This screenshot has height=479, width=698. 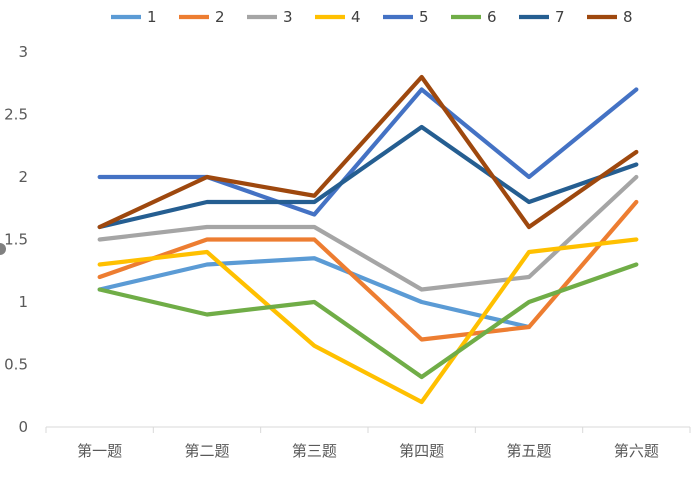 What do you see at coordinates (560, 17) in the screenshot?
I see `legend-label: 7` at bounding box center [560, 17].